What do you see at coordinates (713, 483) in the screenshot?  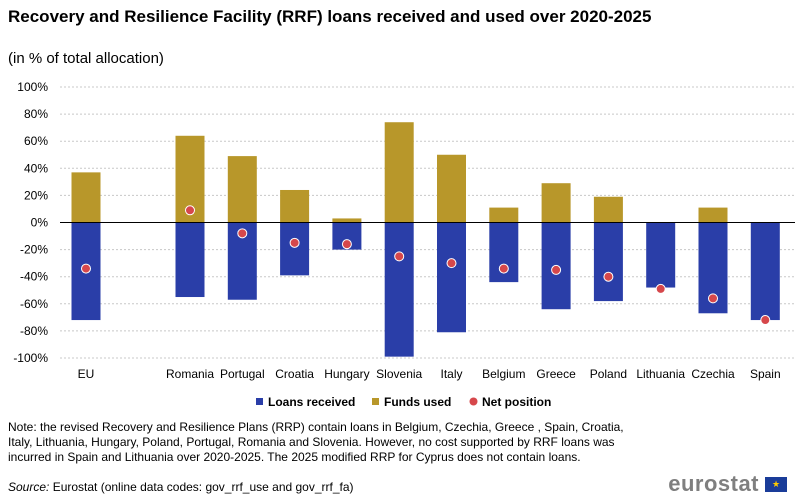 I see `logo-text: eurostat` at bounding box center [713, 483].